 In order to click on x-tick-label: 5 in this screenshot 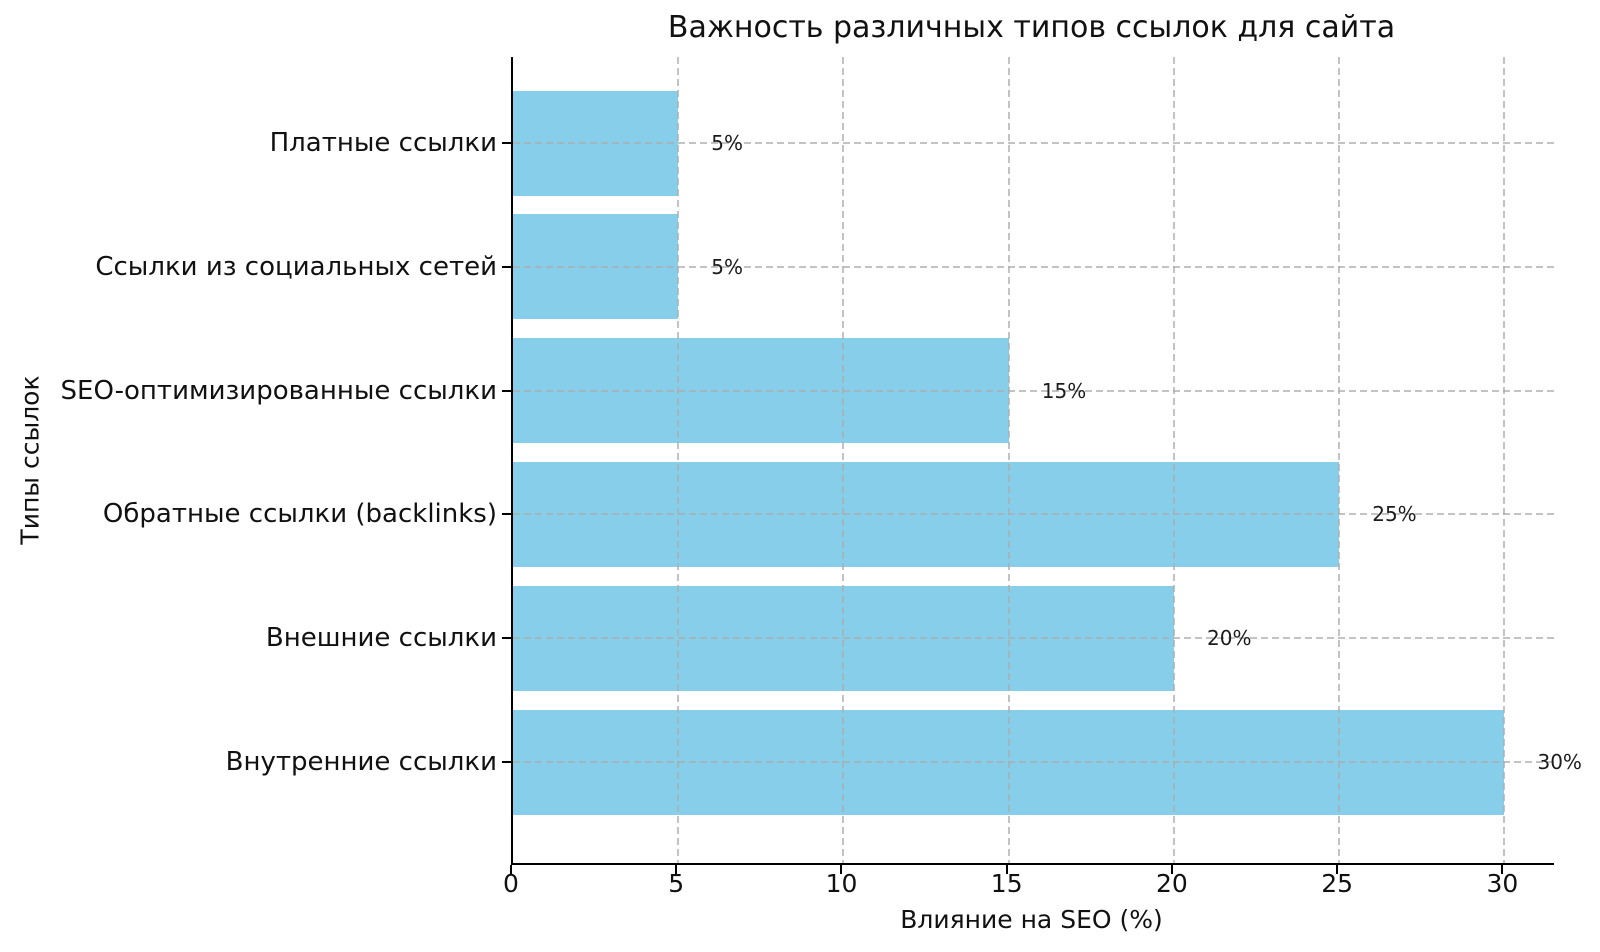, I will do `click(676, 883)`.